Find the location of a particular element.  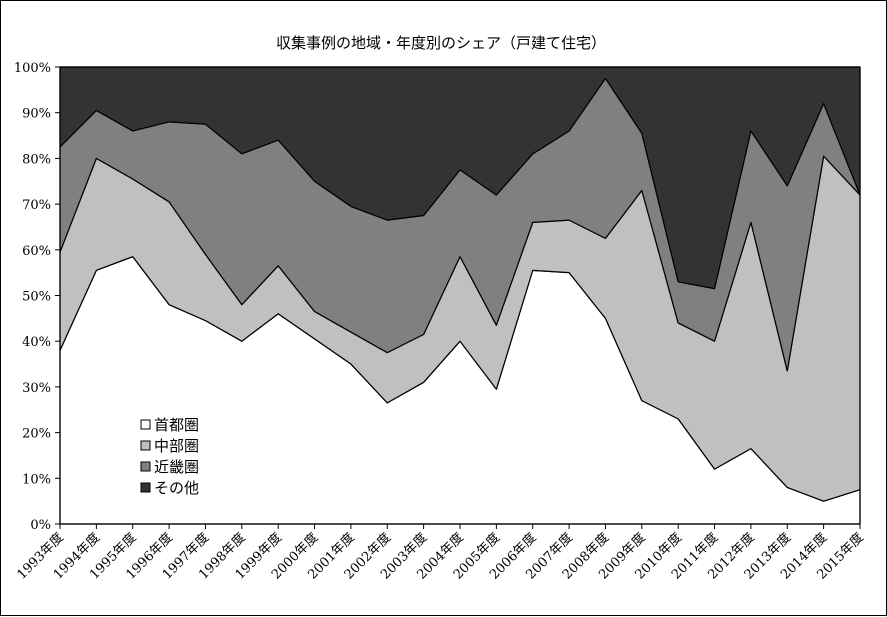

y-tick-label: 30% is located at coordinates (36, 388).